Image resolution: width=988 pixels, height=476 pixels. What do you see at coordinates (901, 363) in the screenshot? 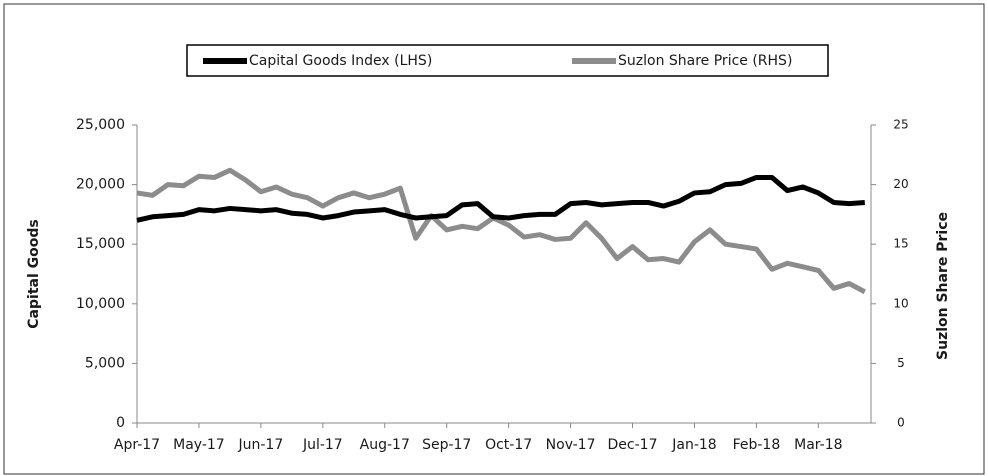
I see `y2-tick-label: 5` at bounding box center [901, 363].